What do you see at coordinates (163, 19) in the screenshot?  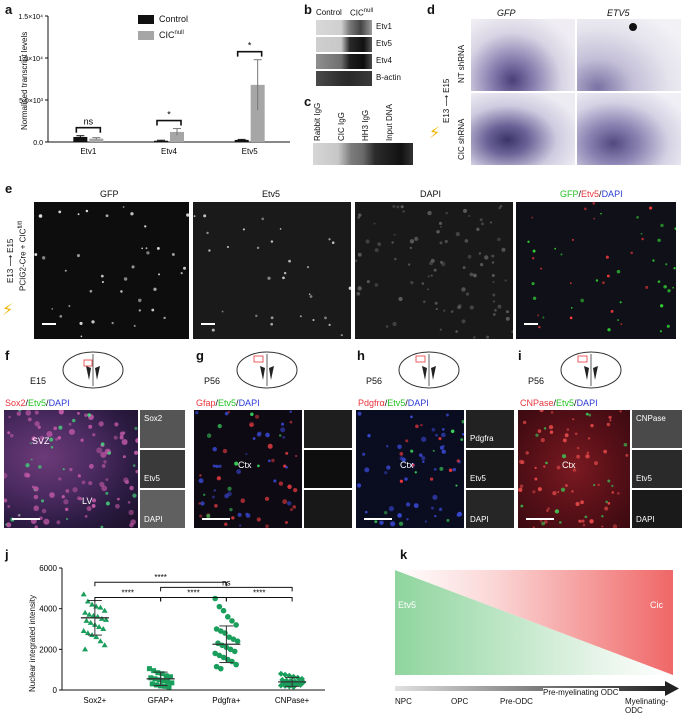 I see `legend-control: Control` at bounding box center [163, 19].